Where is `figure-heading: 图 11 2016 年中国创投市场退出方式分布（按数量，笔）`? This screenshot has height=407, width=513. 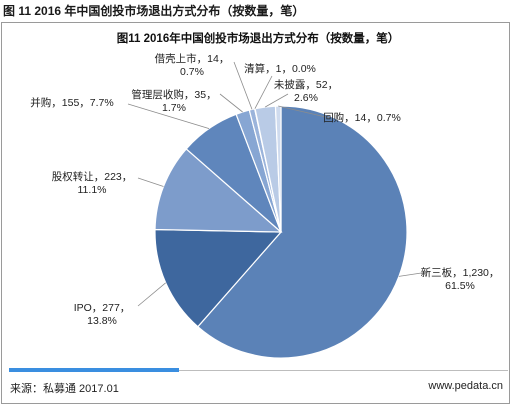 figure-heading: 图 11 2016 年中国创投市场退出方式分布（按数量，笔） is located at coordinates (154, 11).